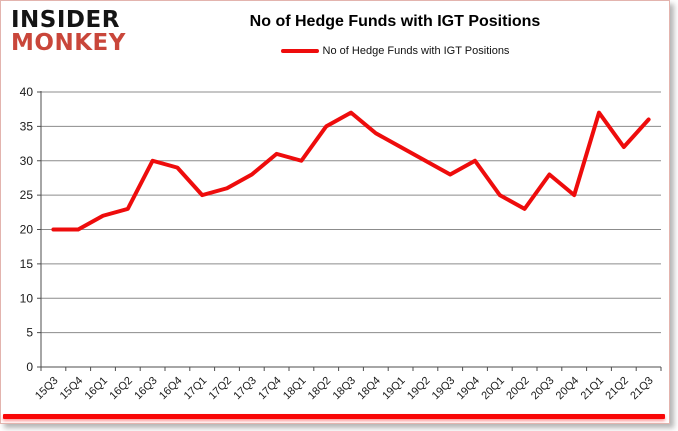 This screenshot has width=678, height=431. What do you see at coordinates (29, 333) in the screenshot?
I see `y-tick-label: 5` at bounding box center [29, 333].